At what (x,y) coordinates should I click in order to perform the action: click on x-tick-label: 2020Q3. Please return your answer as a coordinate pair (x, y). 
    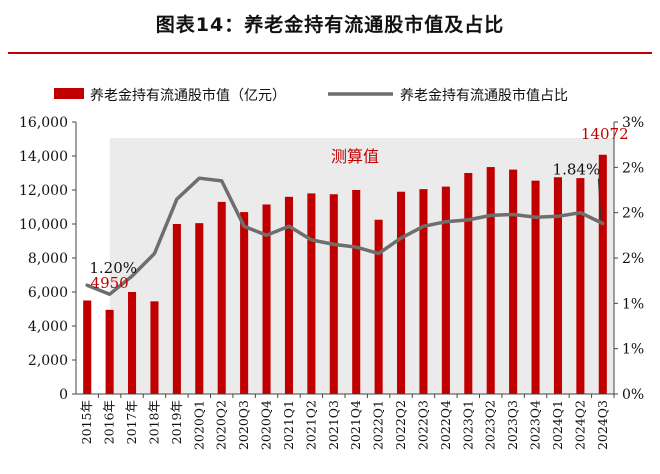
    Looking at the image, I should click on (243, 425).